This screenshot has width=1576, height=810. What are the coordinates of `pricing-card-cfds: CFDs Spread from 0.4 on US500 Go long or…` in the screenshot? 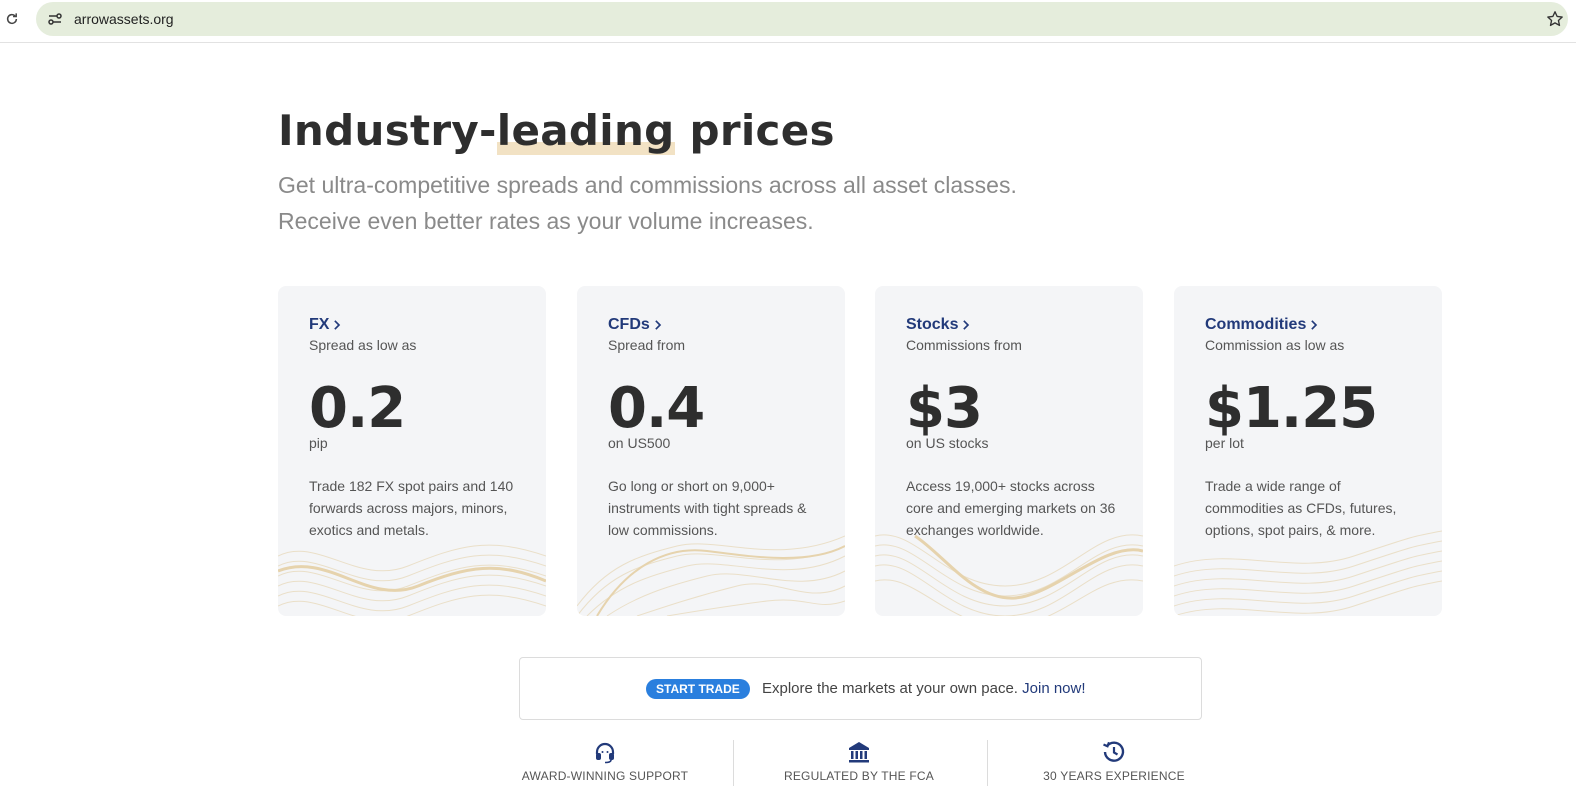 It's located at (711, 451).